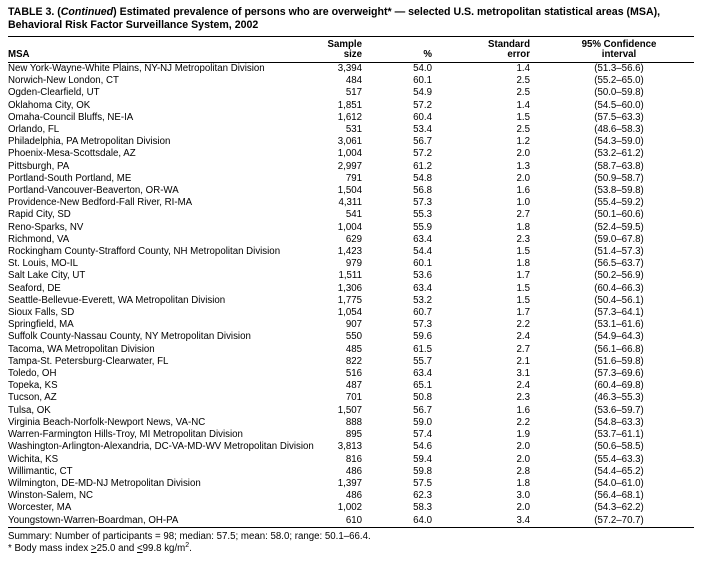 Image resolution: width=702 pixels, height=571 pixels. I want to click on percent-value: 57.4, so click(422, 435).